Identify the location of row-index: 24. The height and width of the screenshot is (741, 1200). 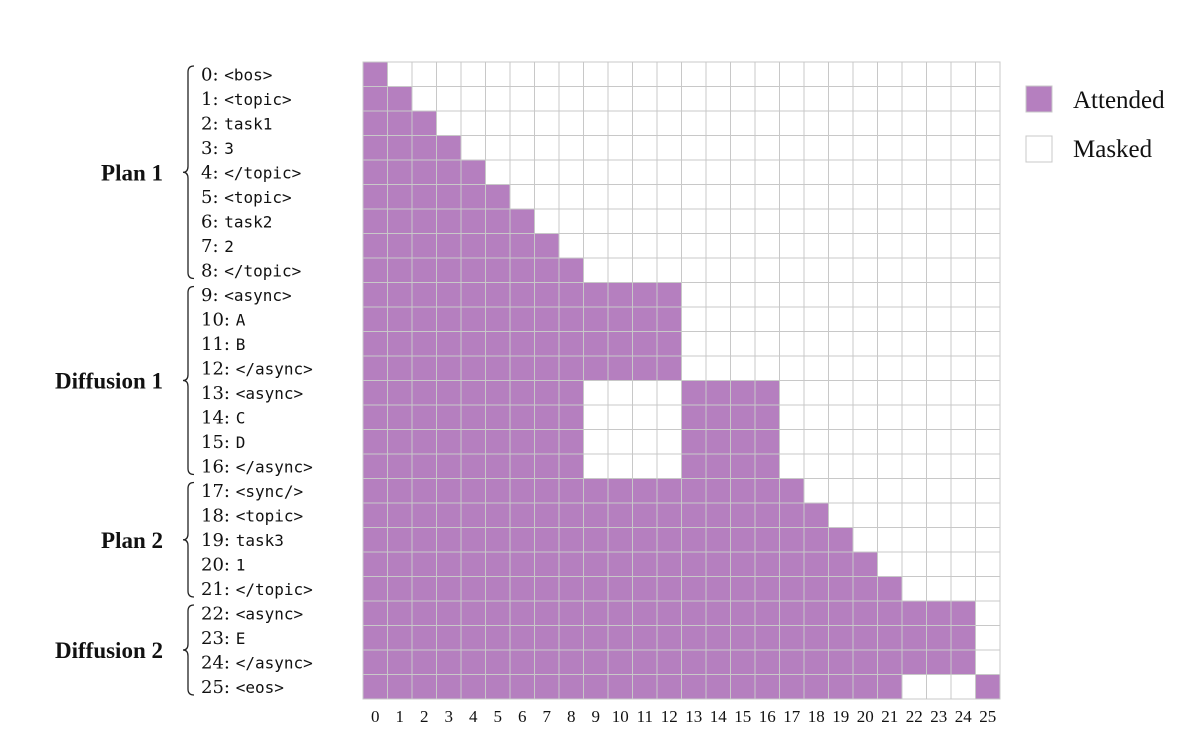
(212, 662).